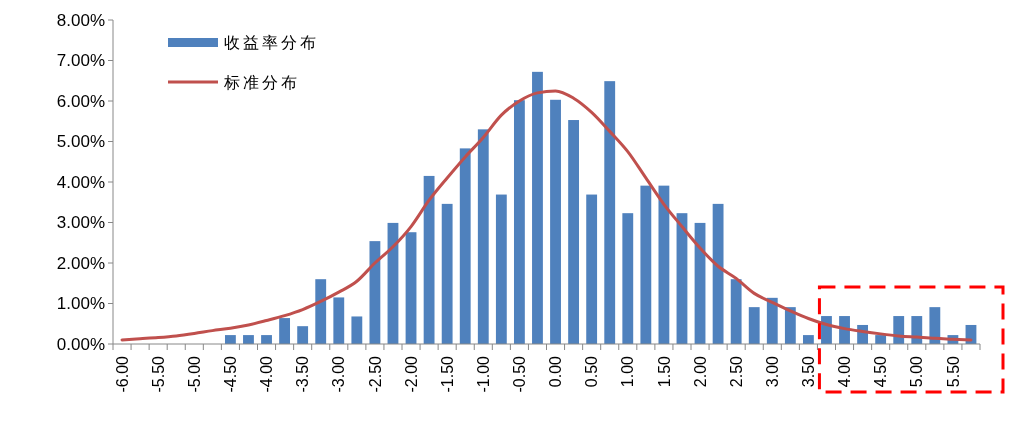 Image resolution: width=1014 pixels, height=423 pixels. I want to click on x-tick-label: -3.00, so click(339, 374).